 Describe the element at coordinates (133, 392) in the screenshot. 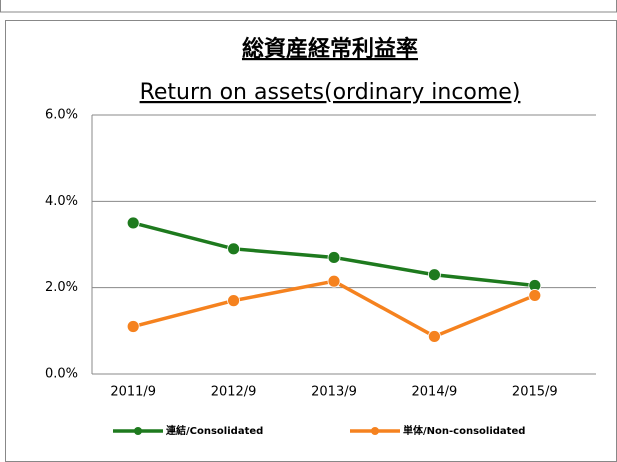

I see `x-tick-label: 2011/9` at that location.